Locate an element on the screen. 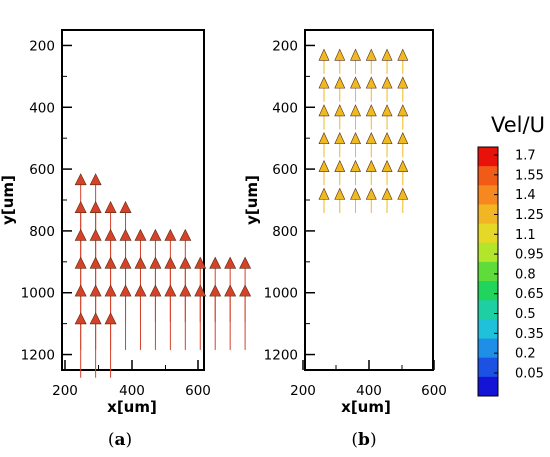  colorbar-label: 0.65 is located at coordinates (529, 294).